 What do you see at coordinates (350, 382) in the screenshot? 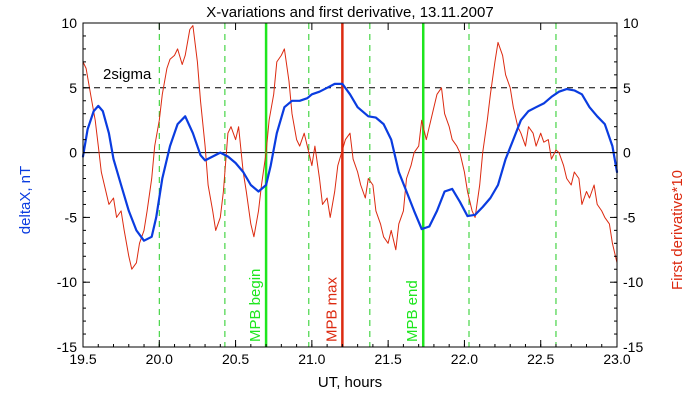
I see `x-axis-label: UT, hours` at bounding box center [350, 382].